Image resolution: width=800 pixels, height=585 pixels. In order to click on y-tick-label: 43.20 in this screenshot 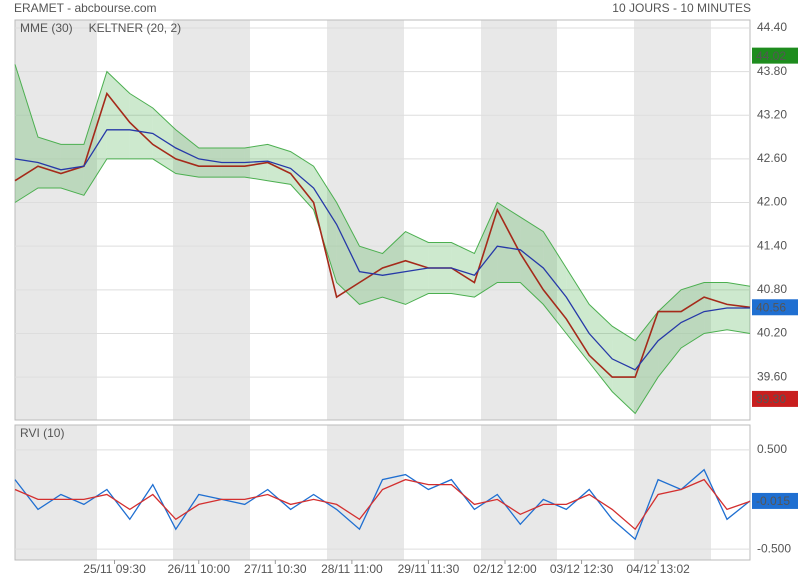, I will do `click(772, 114)`.